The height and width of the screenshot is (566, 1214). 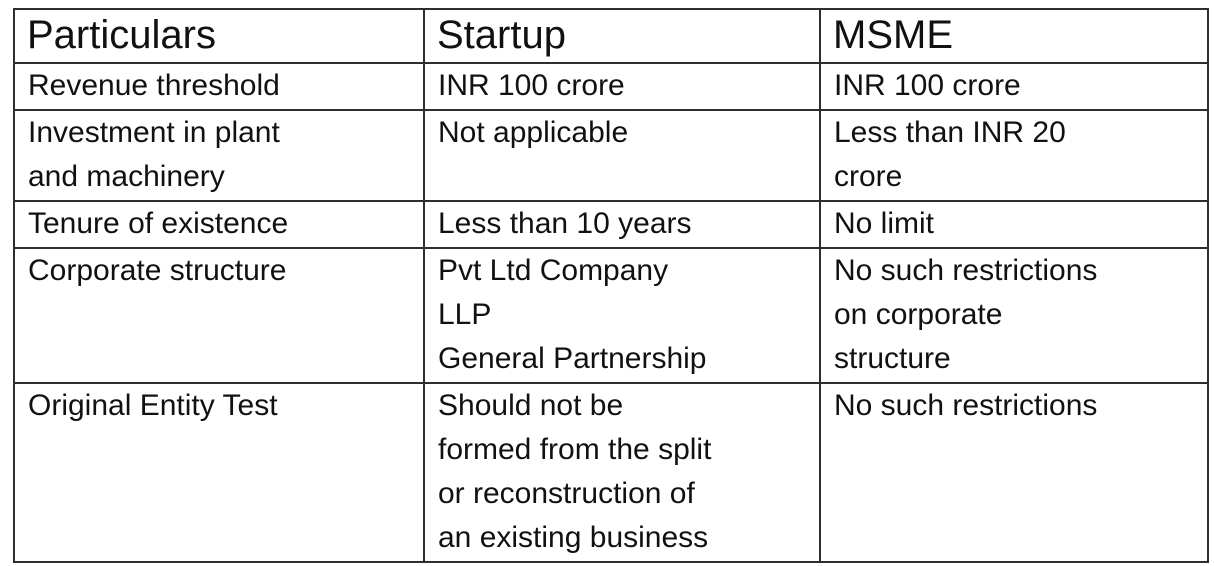 What do you see at coordinates (1014, 155) in the screenshot?
I see `table-cell: Less than INR 20 crore` at bounding box center [1014, 155].